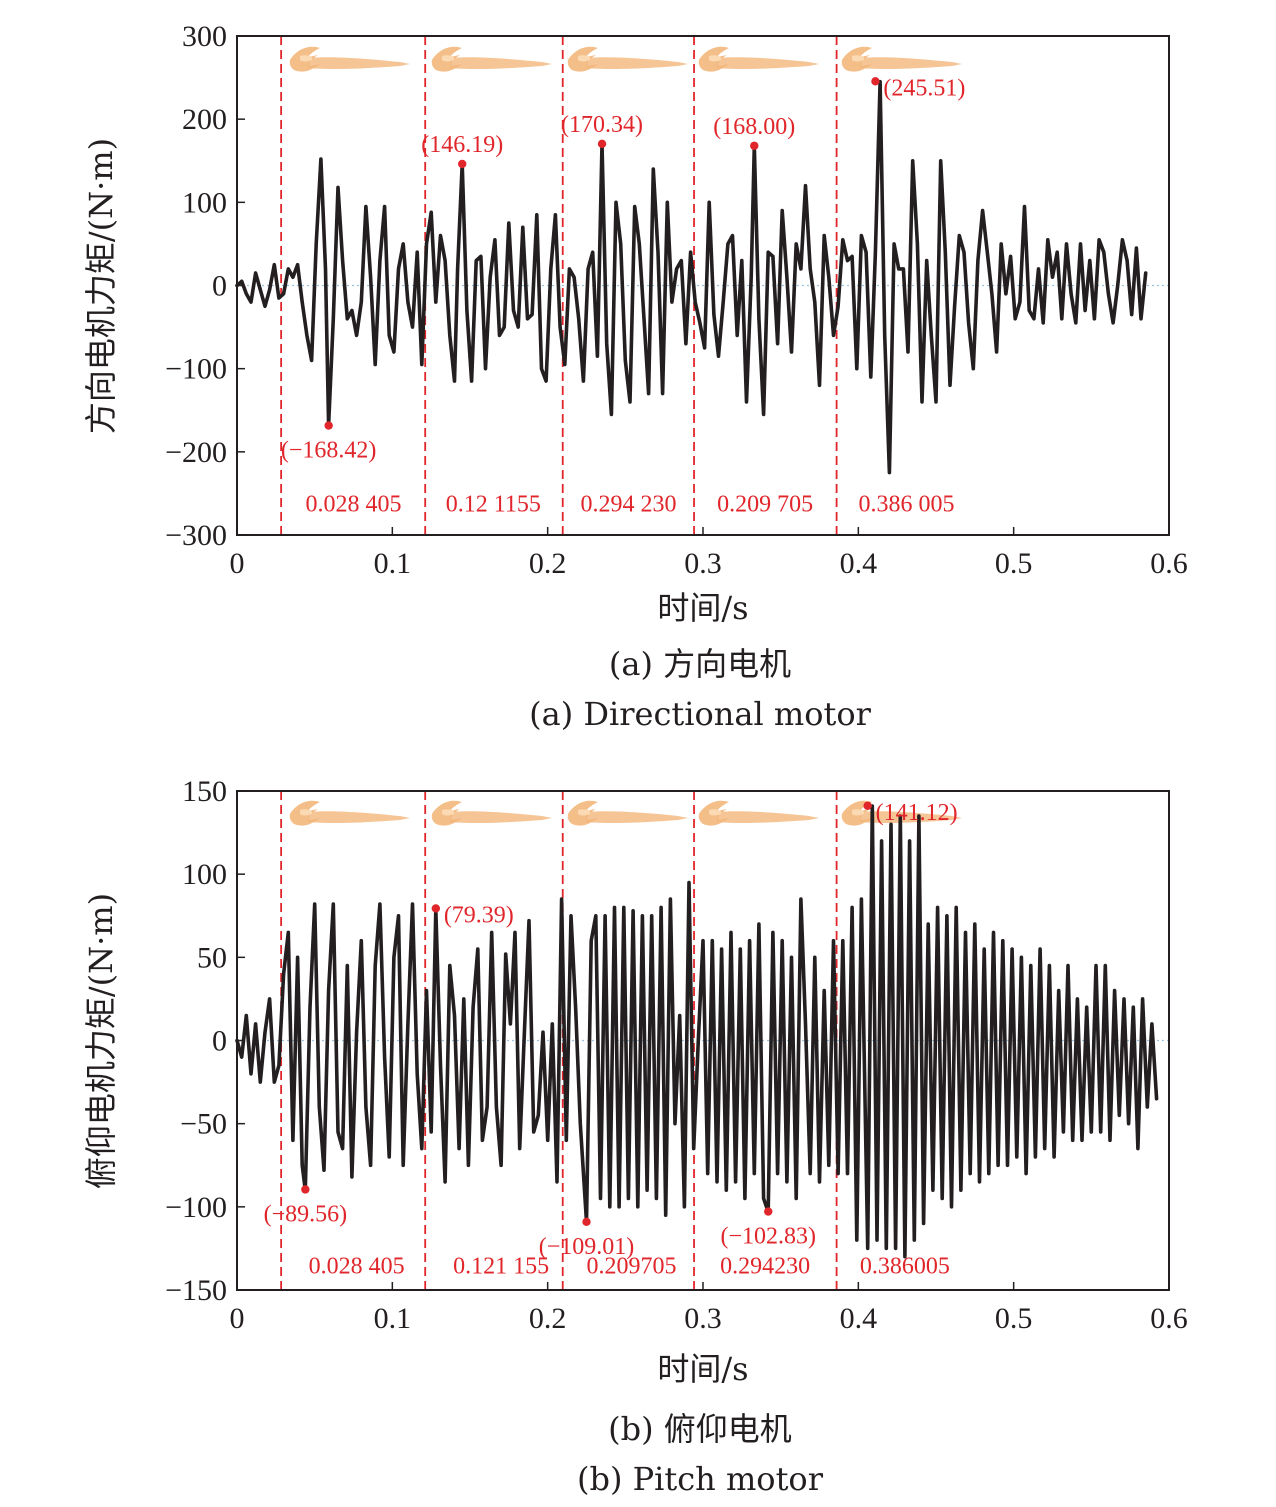 This screenshot has height=1507, width=1276. I want to click on y-axis-label: 方向电机力矩/(N·m), so click(101, 286).